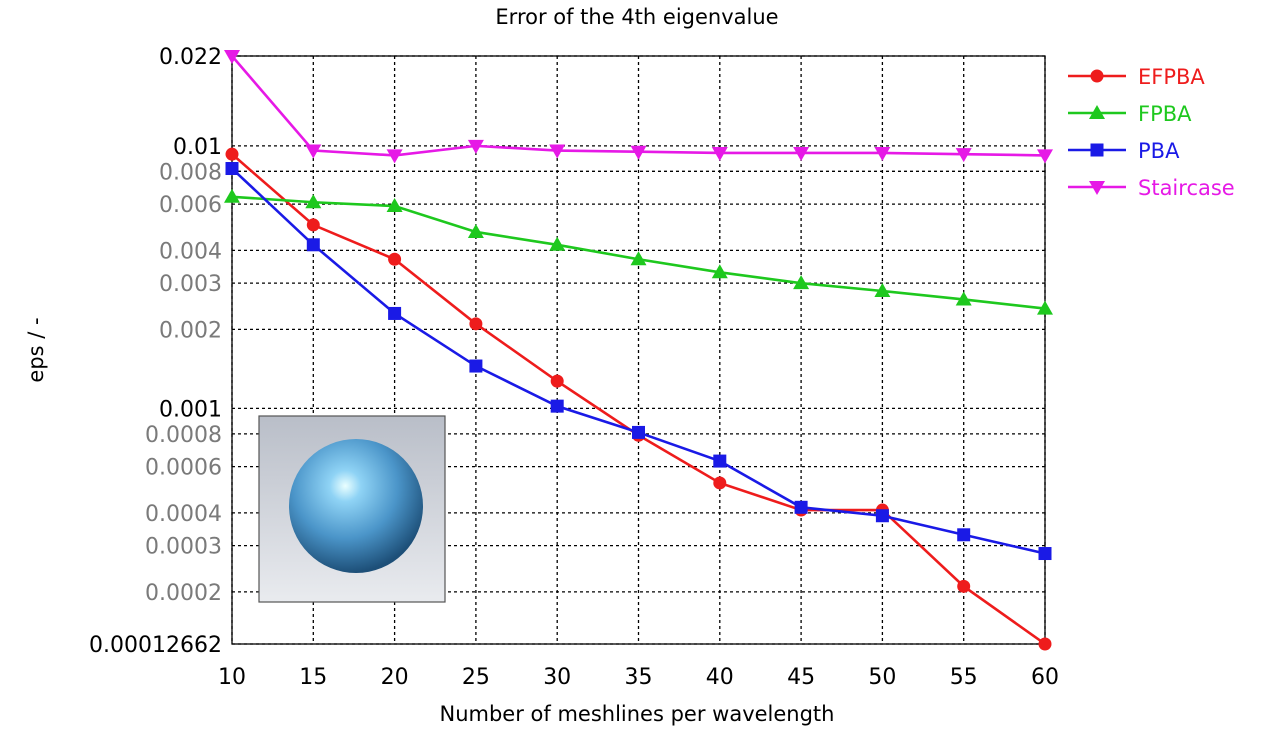 Image resolution: width=1272 pixels, height=740 pixels. Describe the element at coordinates (1159, 151) in the screenshot. I see `legend-label: PBA` at that location.